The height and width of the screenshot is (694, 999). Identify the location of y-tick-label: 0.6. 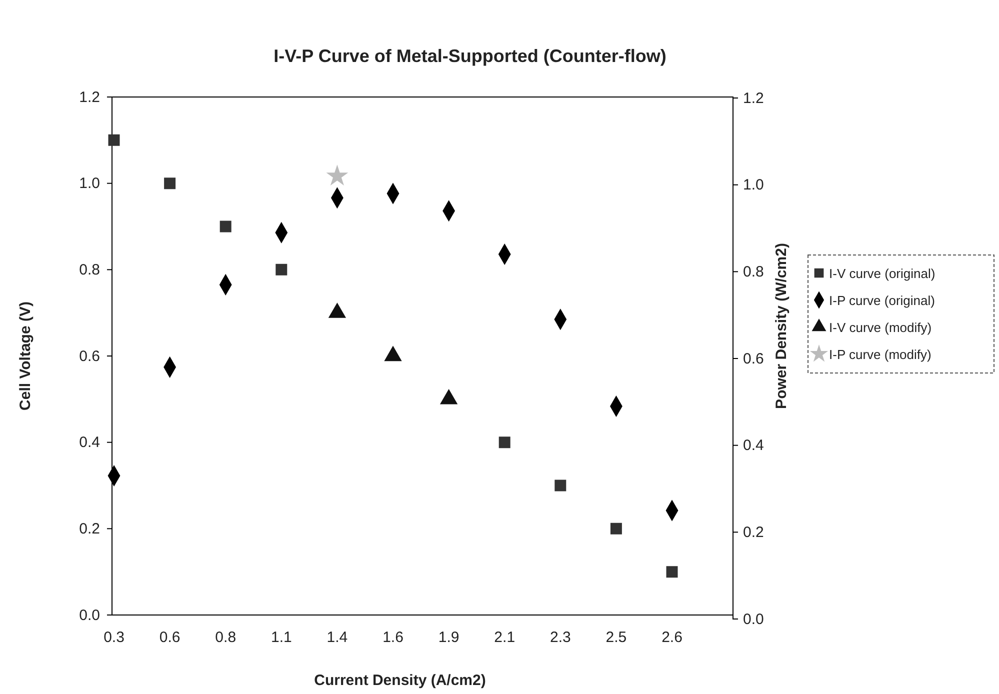
(89, 356).